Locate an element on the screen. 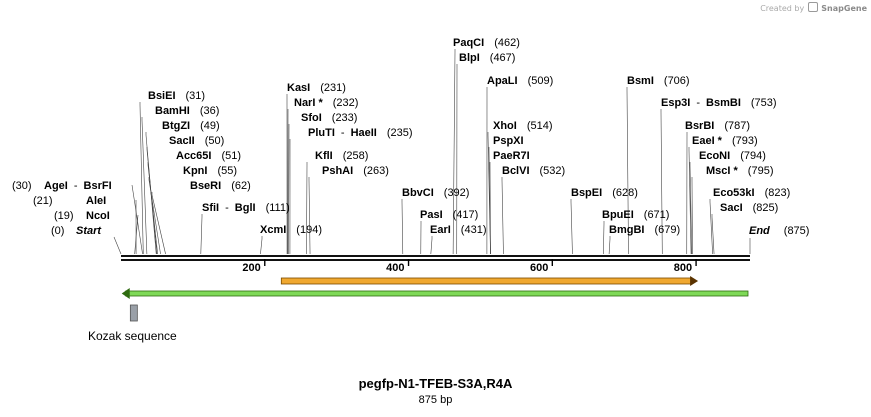 This screenshot has height=417, width=871. enzyme-name: BsrBI is located at coordinates (699, 126).